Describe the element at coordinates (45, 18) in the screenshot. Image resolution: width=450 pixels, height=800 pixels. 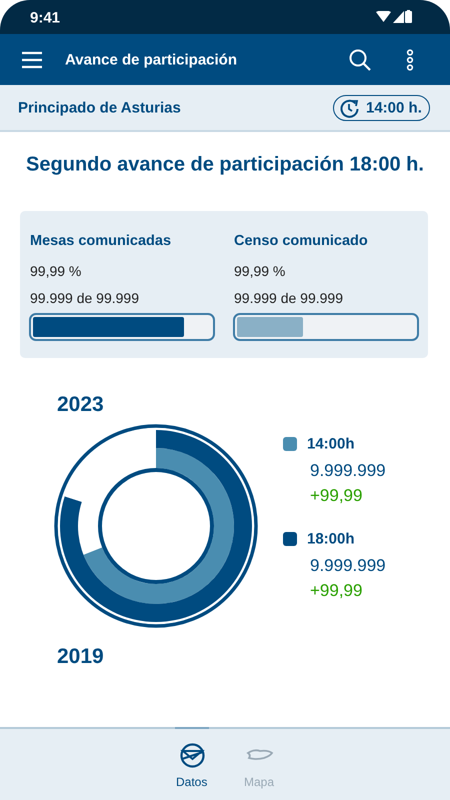
I see `text: 9:41` at that location.